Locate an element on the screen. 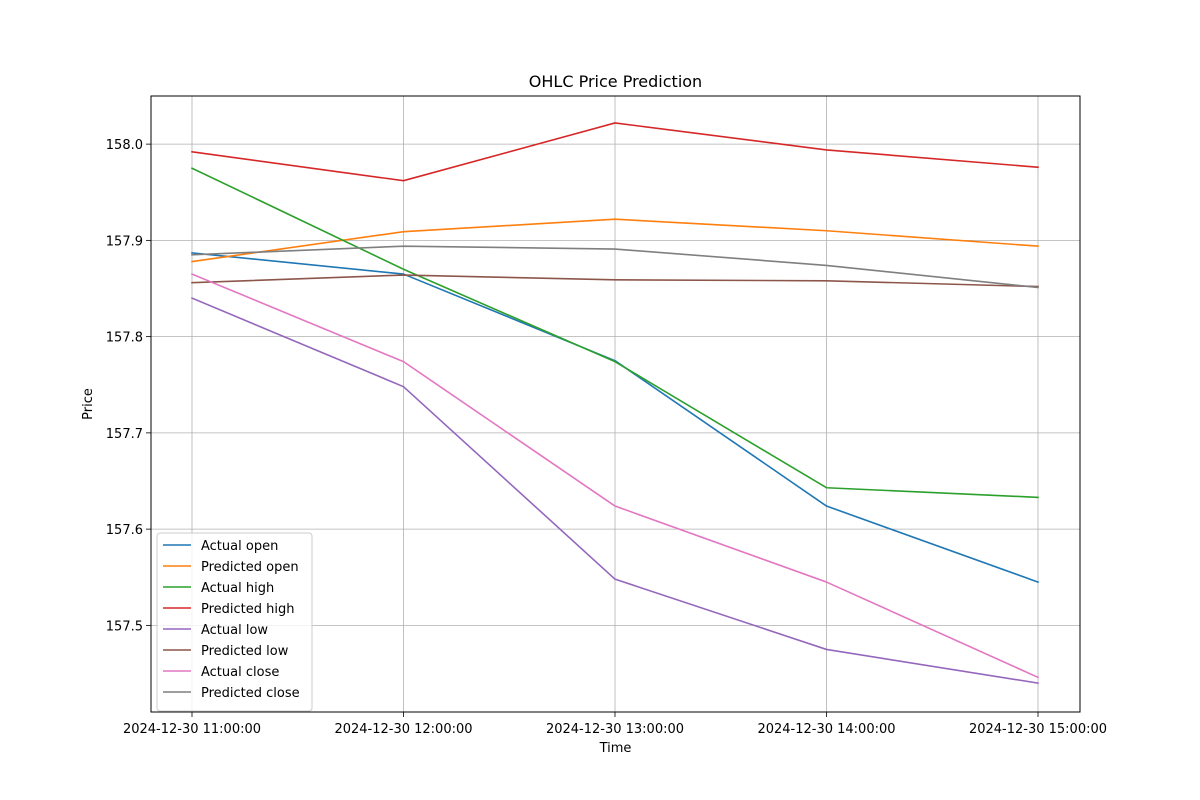  series-line-predicted-open is located at coordinates (615, 240).